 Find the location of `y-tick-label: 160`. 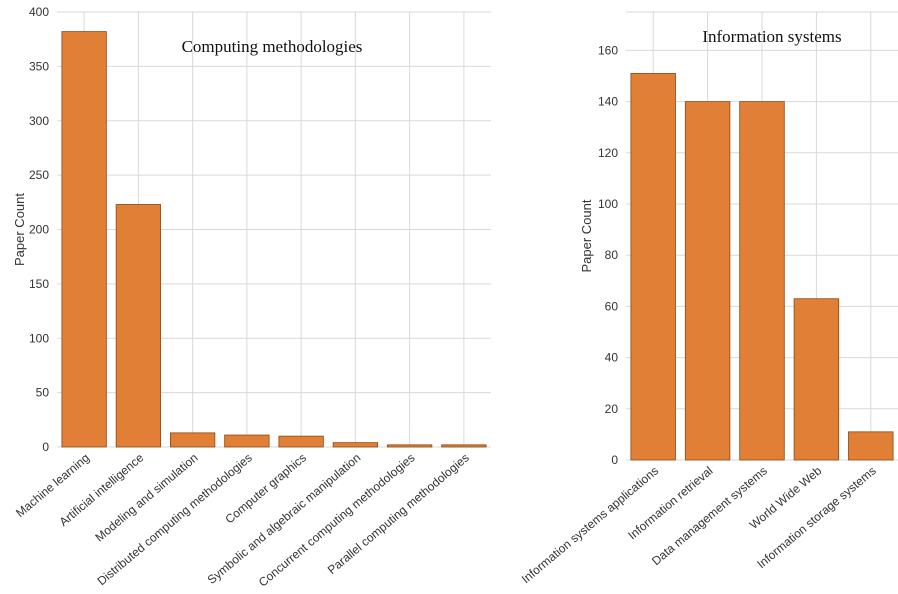

y-tick-label: 160 is located at coordinates (608, 50).